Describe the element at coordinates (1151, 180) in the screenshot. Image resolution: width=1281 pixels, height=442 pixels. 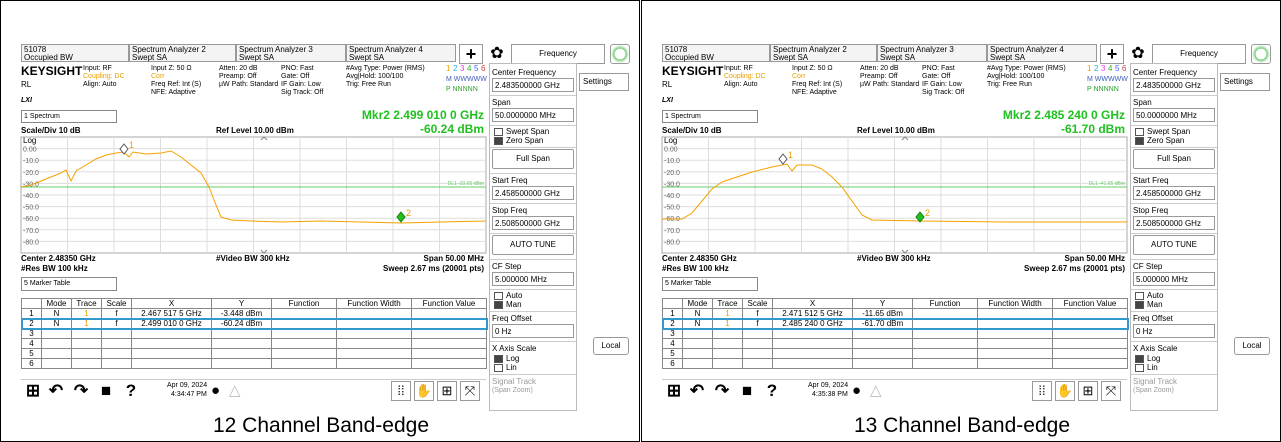
I see `menu-label: Start Freq` at that location.